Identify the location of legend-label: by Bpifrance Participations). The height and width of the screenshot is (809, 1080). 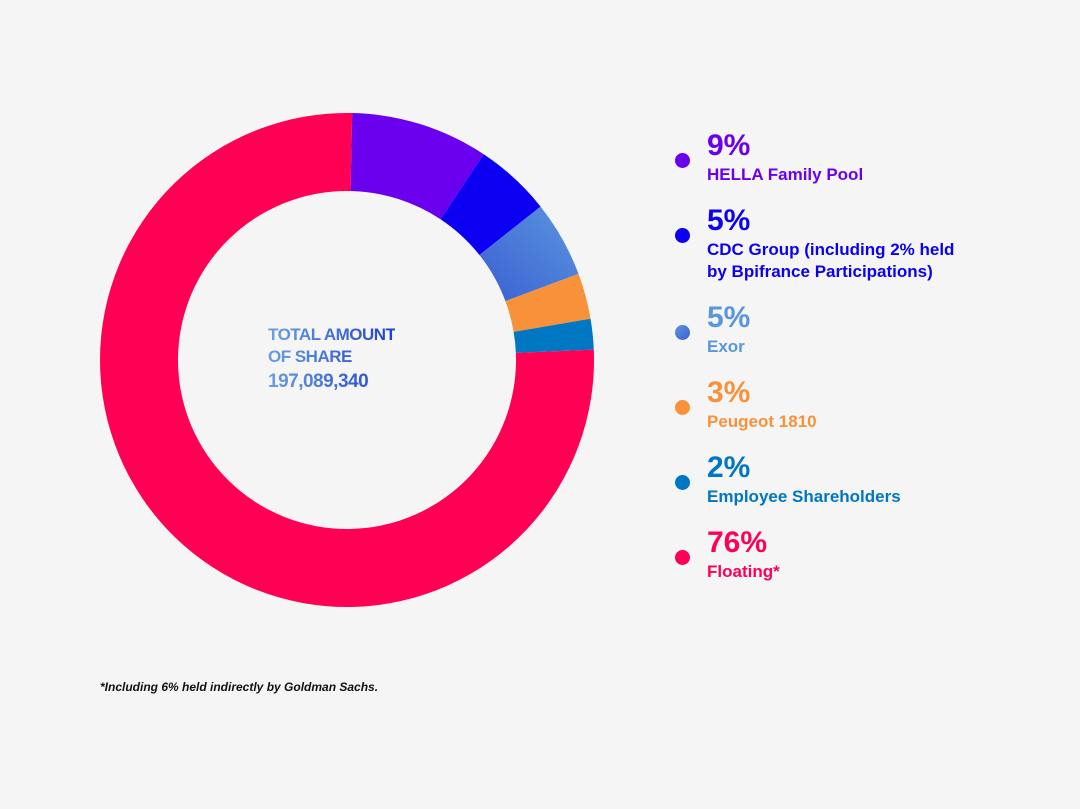
(820, 271).